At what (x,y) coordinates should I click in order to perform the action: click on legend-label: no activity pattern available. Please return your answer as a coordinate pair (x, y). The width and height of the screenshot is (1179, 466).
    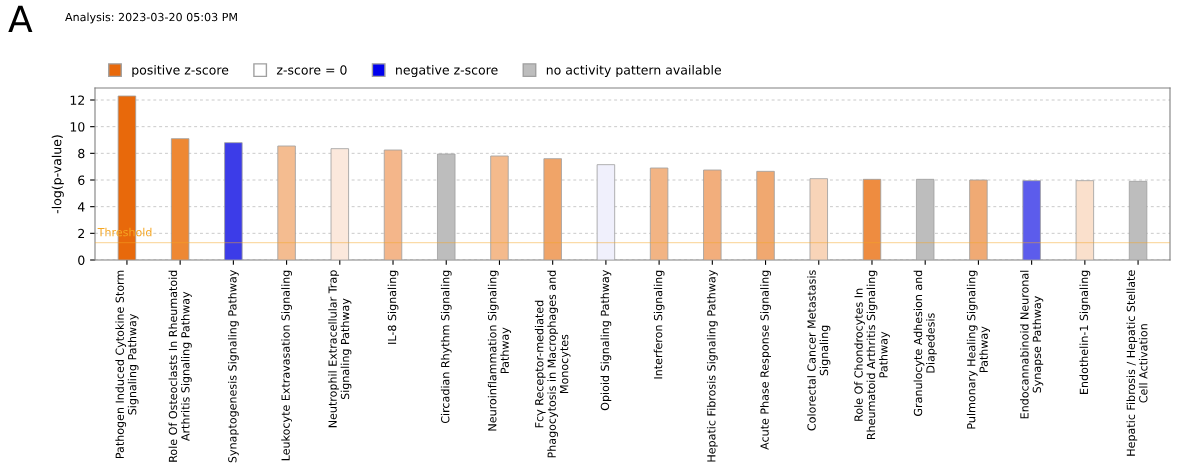
    Looking at the image, I should click on (633, 71).